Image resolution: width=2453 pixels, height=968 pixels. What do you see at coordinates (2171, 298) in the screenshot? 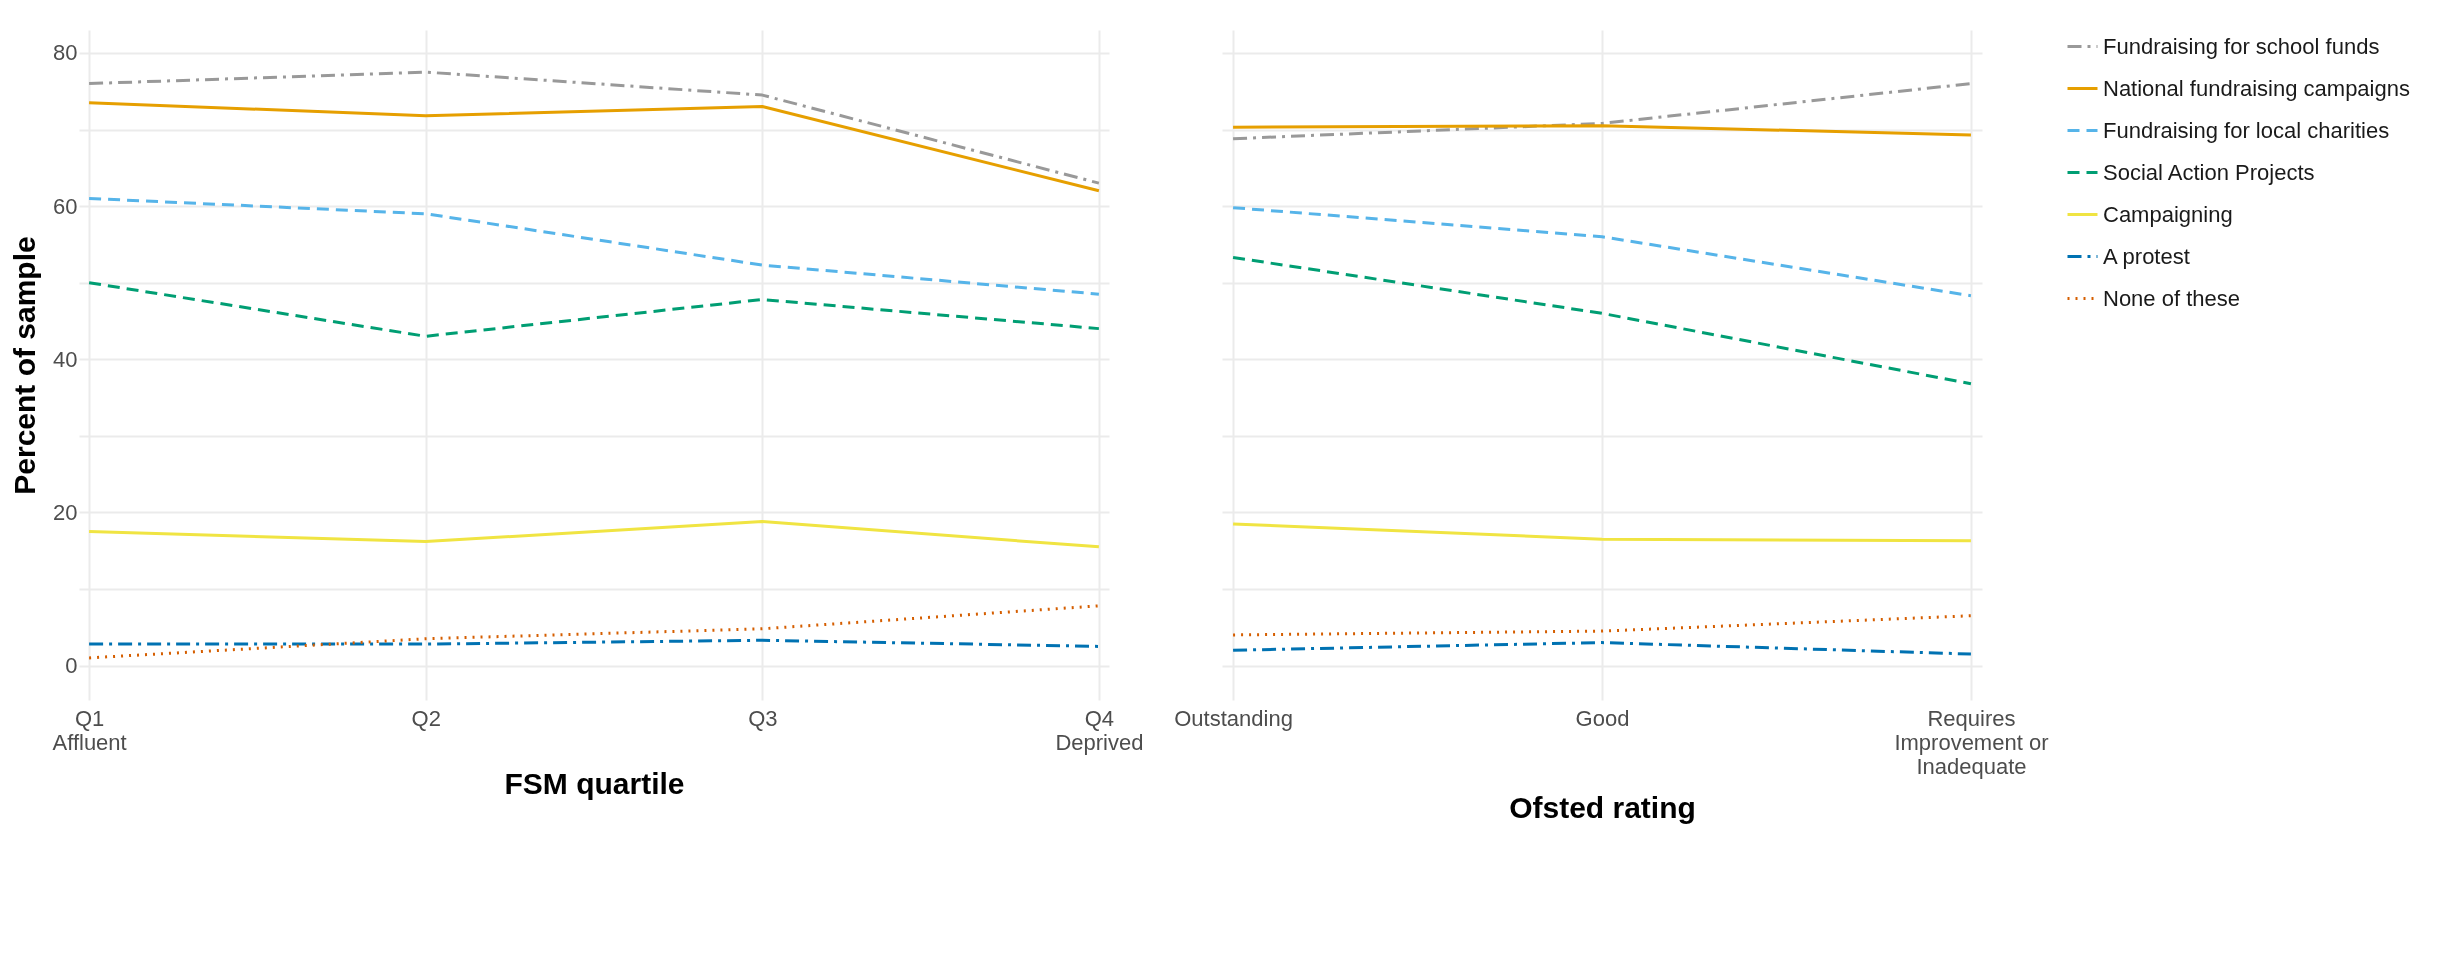
I see `legend-label: None of these` at bounding box center [2171, 298].